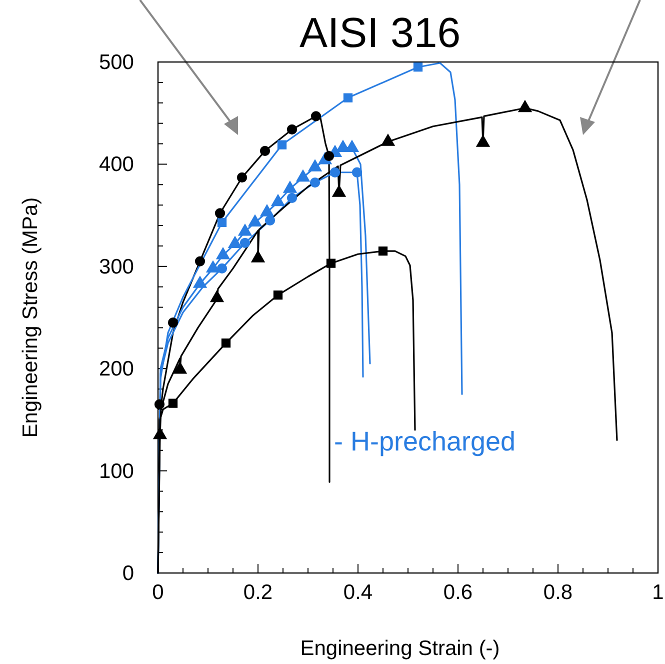 This screenshot has width=665, height=664. What do you see at coordinates (116, 266) in the screenshot?
I see `y-tick-label: 300` at bounding box center [116, 266].